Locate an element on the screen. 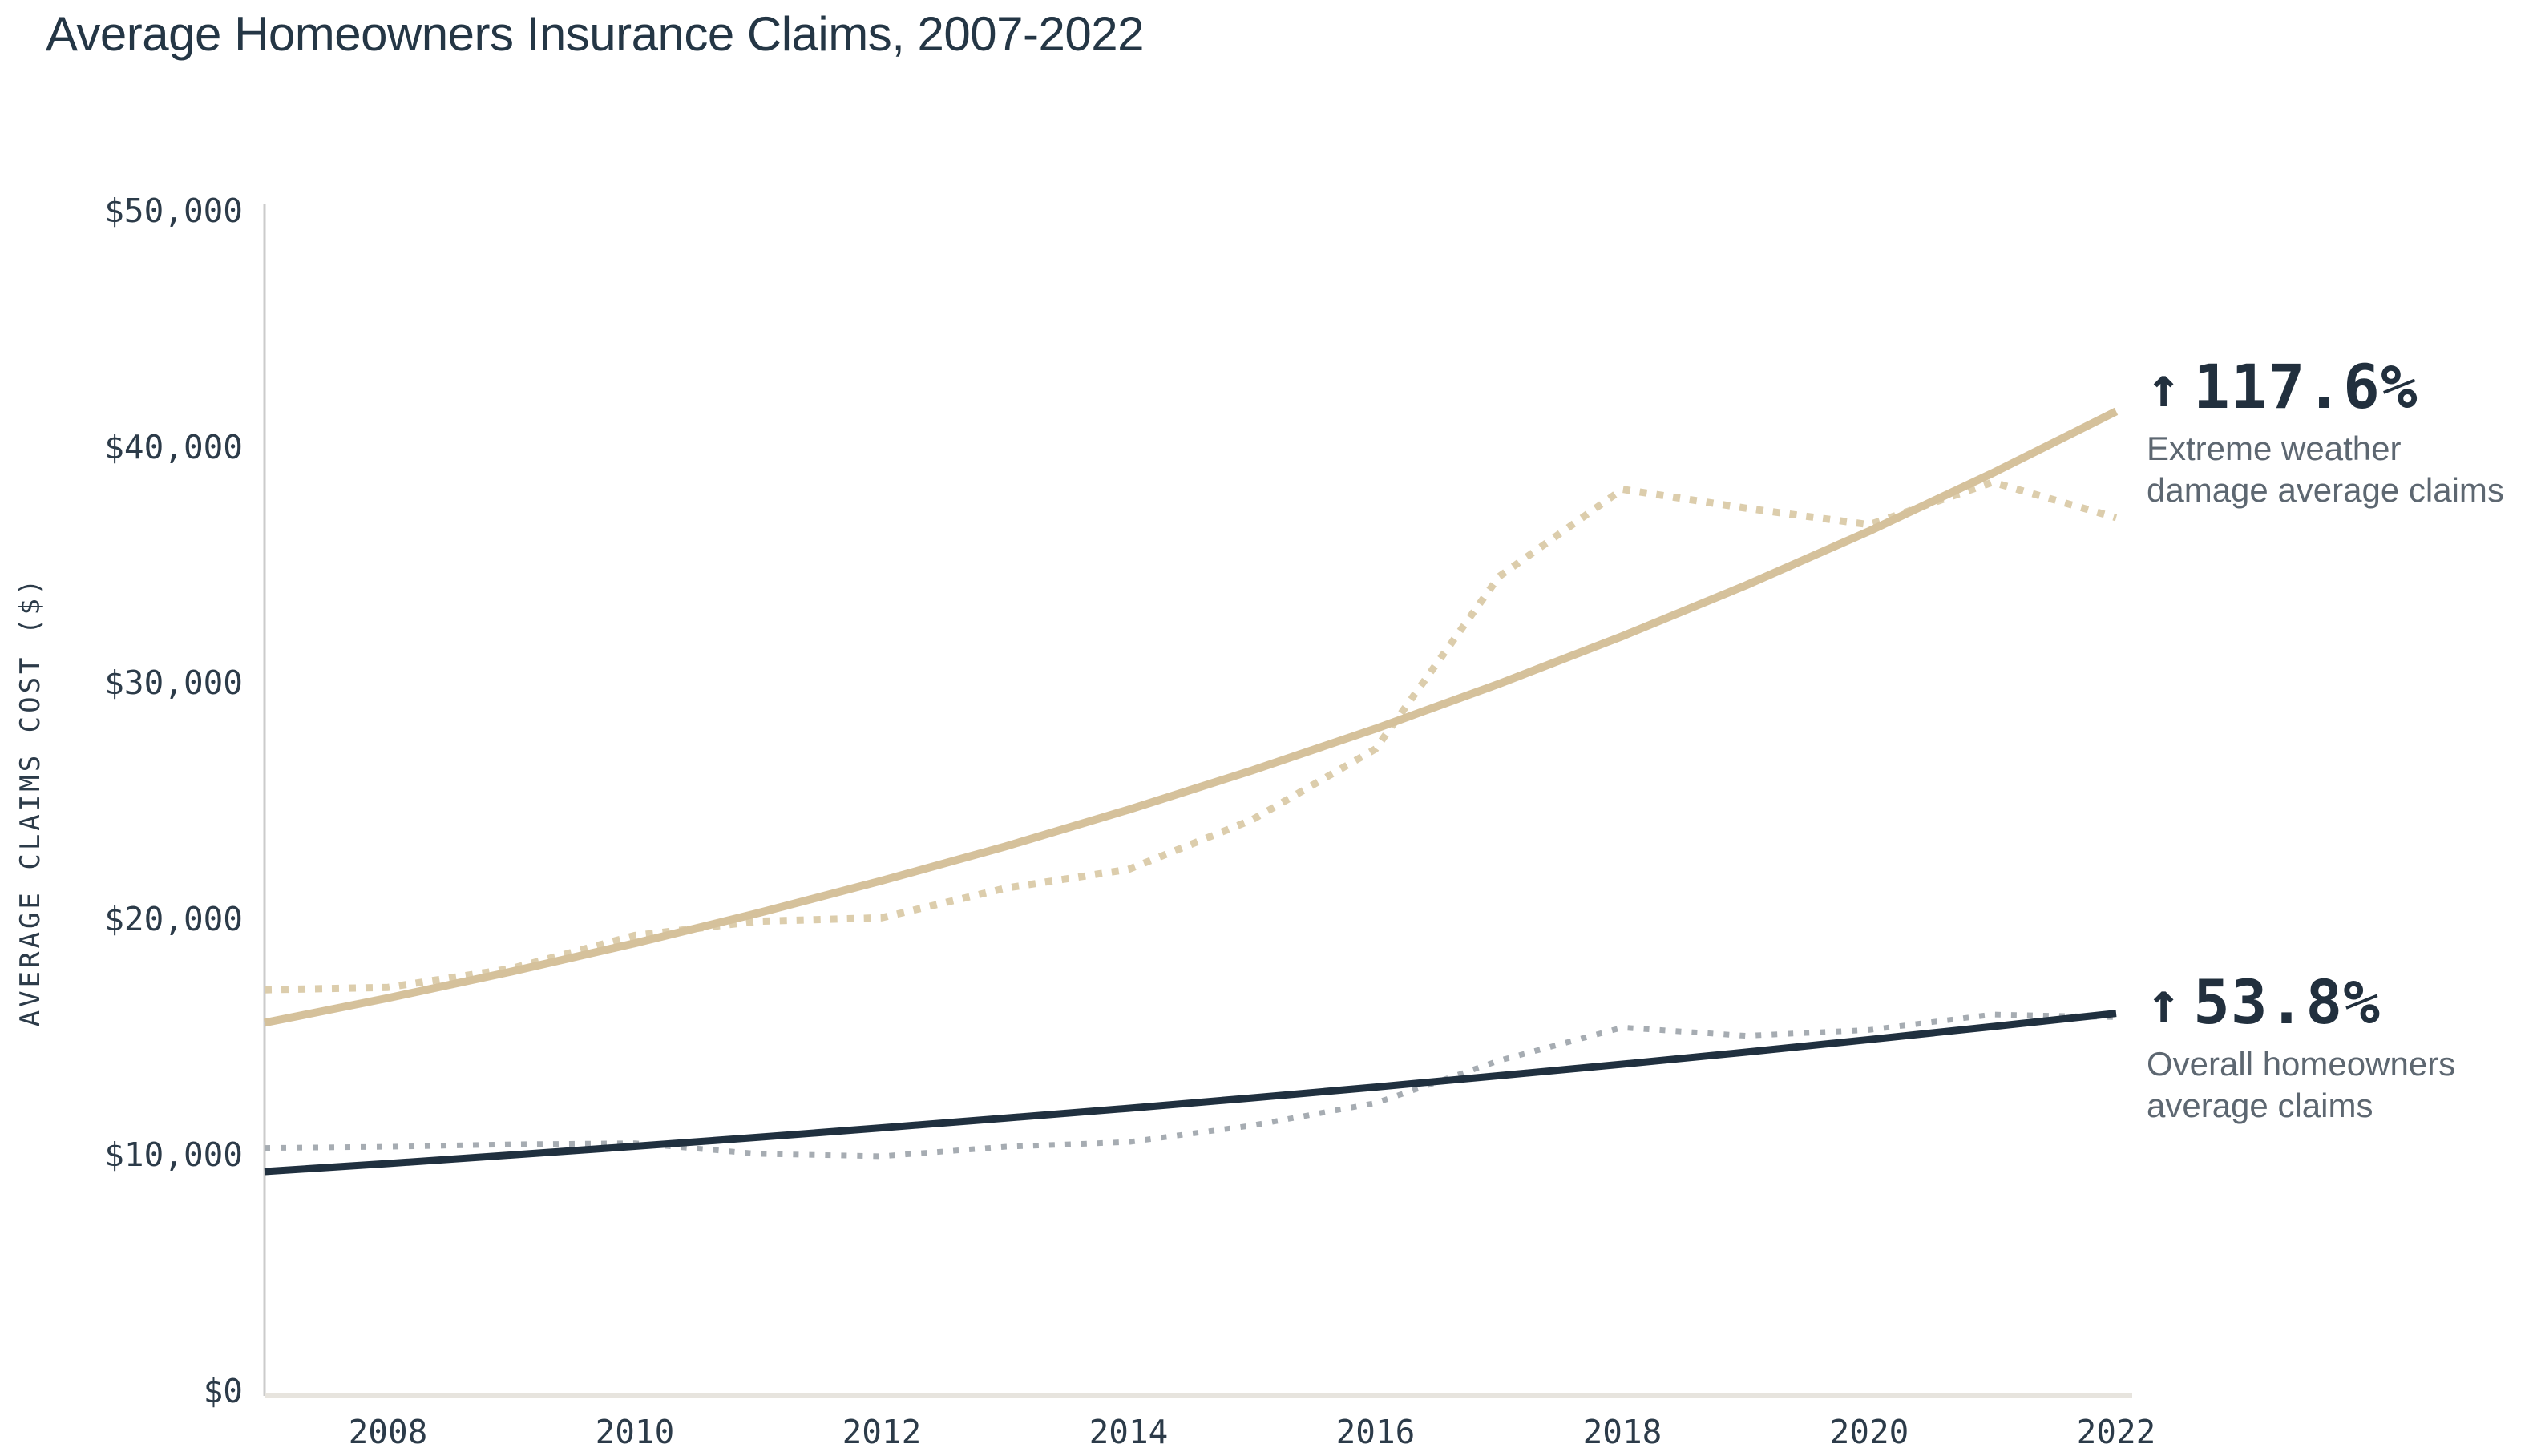 Image resolution: width=2541 pixels, height=1456 pixels. y-tick-label: $30,000 is located at coordinates (174, 683).